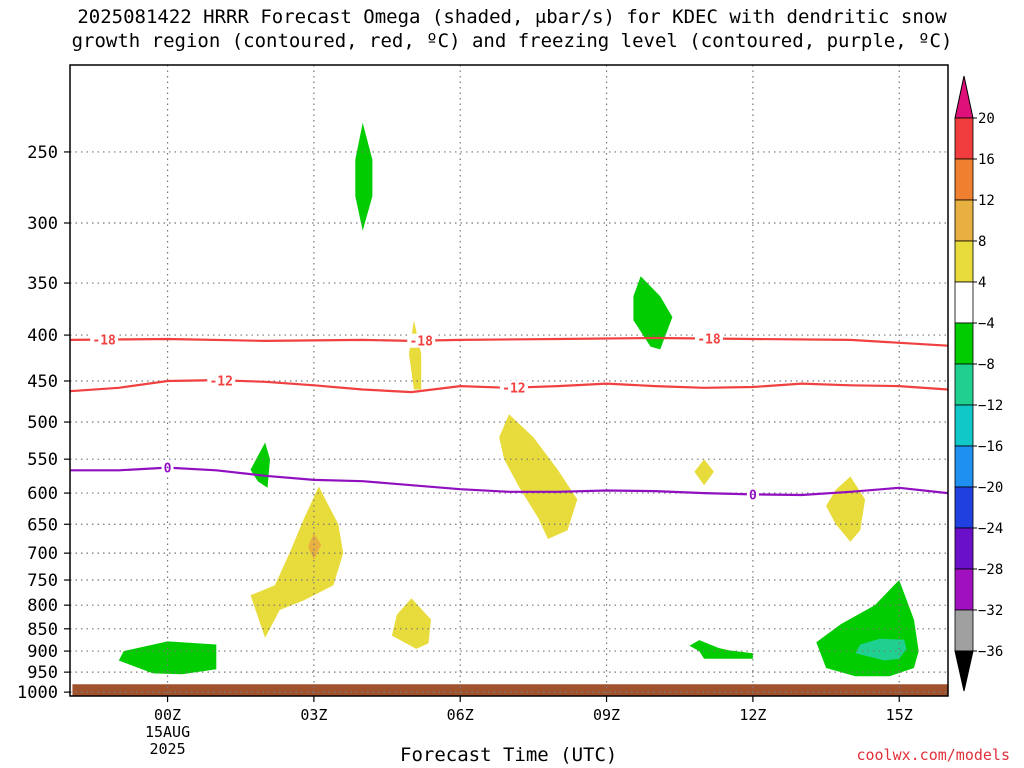 This screenshot has height=768, width=1024. I want to click on x-tick-date-line-2: 2025, so click(167, 749).